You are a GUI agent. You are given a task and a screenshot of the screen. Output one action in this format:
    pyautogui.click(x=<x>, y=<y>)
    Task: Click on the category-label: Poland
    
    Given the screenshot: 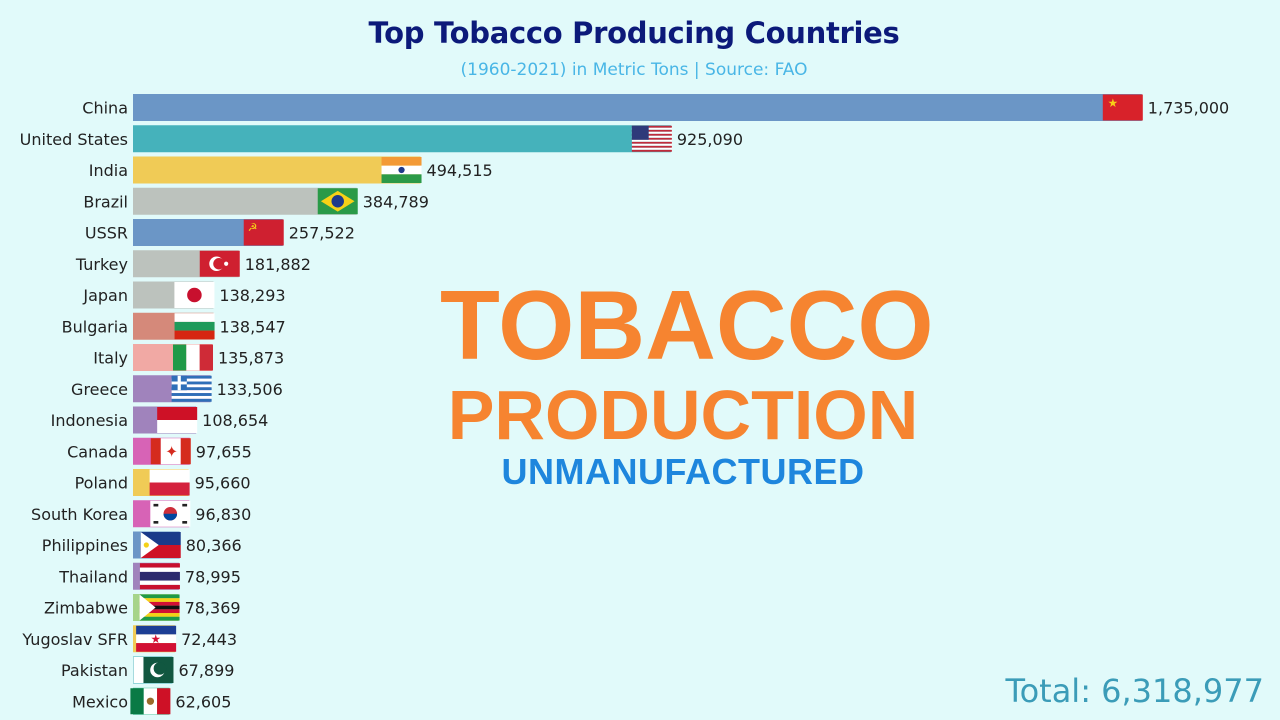 What is the action you would take?
    pyautogui.click(x=101, y=483)
    